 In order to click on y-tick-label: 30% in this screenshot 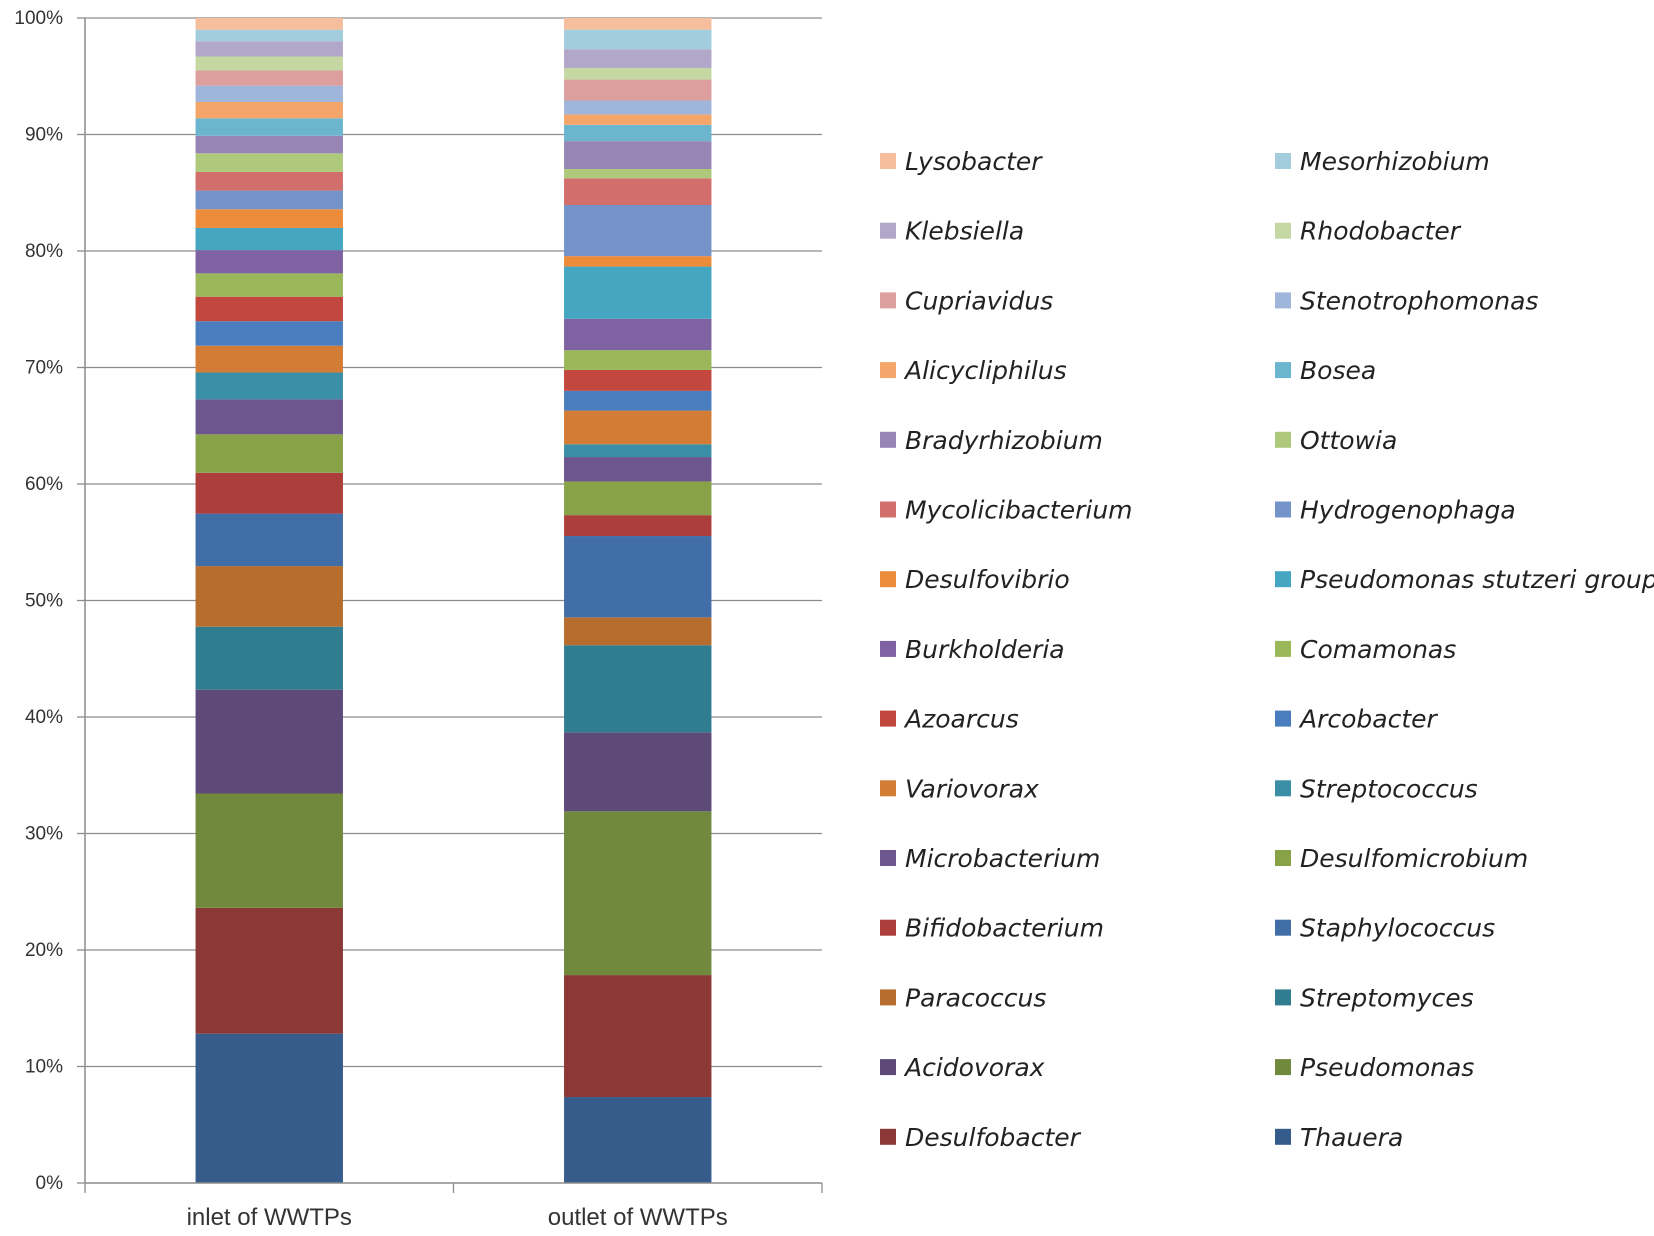, I will do `click(44, 834)`.